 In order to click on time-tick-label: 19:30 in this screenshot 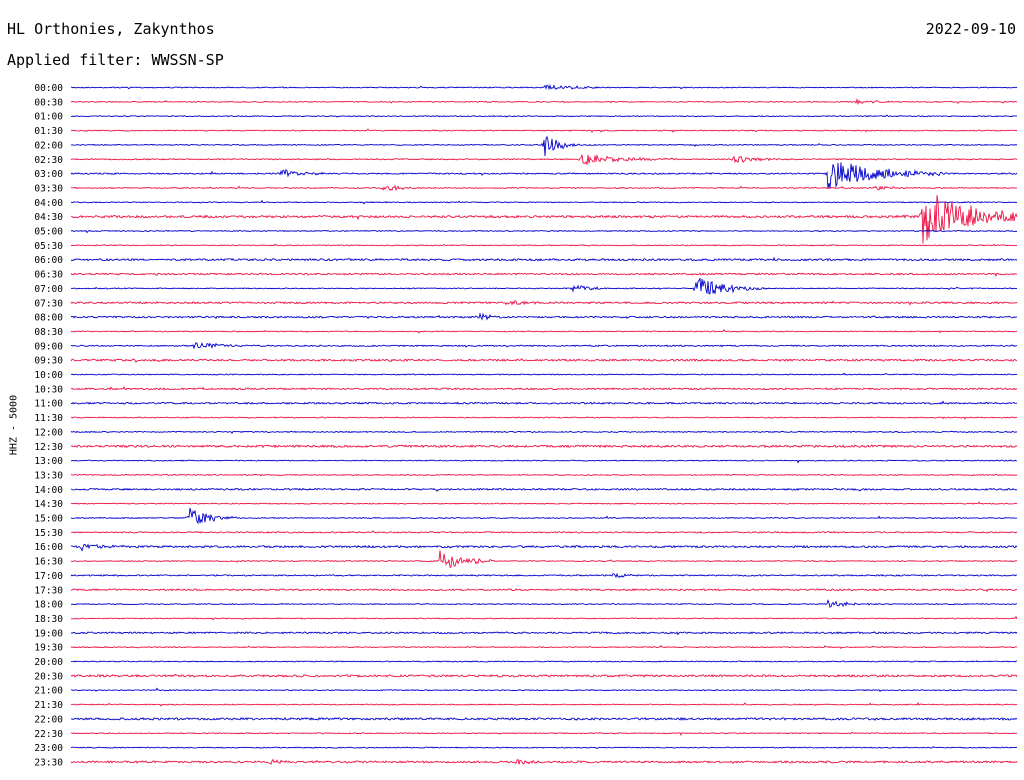, I will do `click(48, 648)`.